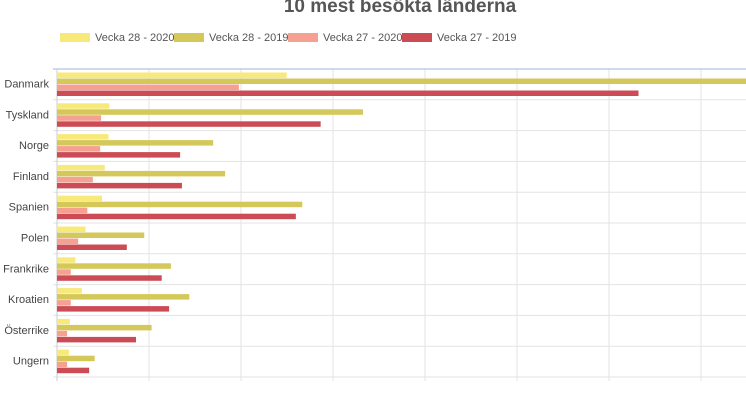 The image size is (746, 419). What do you see at coordinates (26, 269) in the screenshot?
I see `category-label: Frankrike` at bounding box center [26, 269].